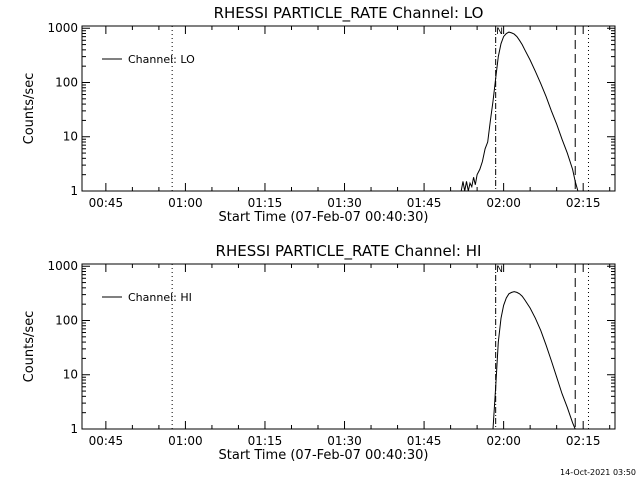 The height and width of the screenshot is (480, 640). What do you see at coordinates (161, 59) in the screenshot?
I see `legend-label: Channel: LO` at bounding box center [161, 59].